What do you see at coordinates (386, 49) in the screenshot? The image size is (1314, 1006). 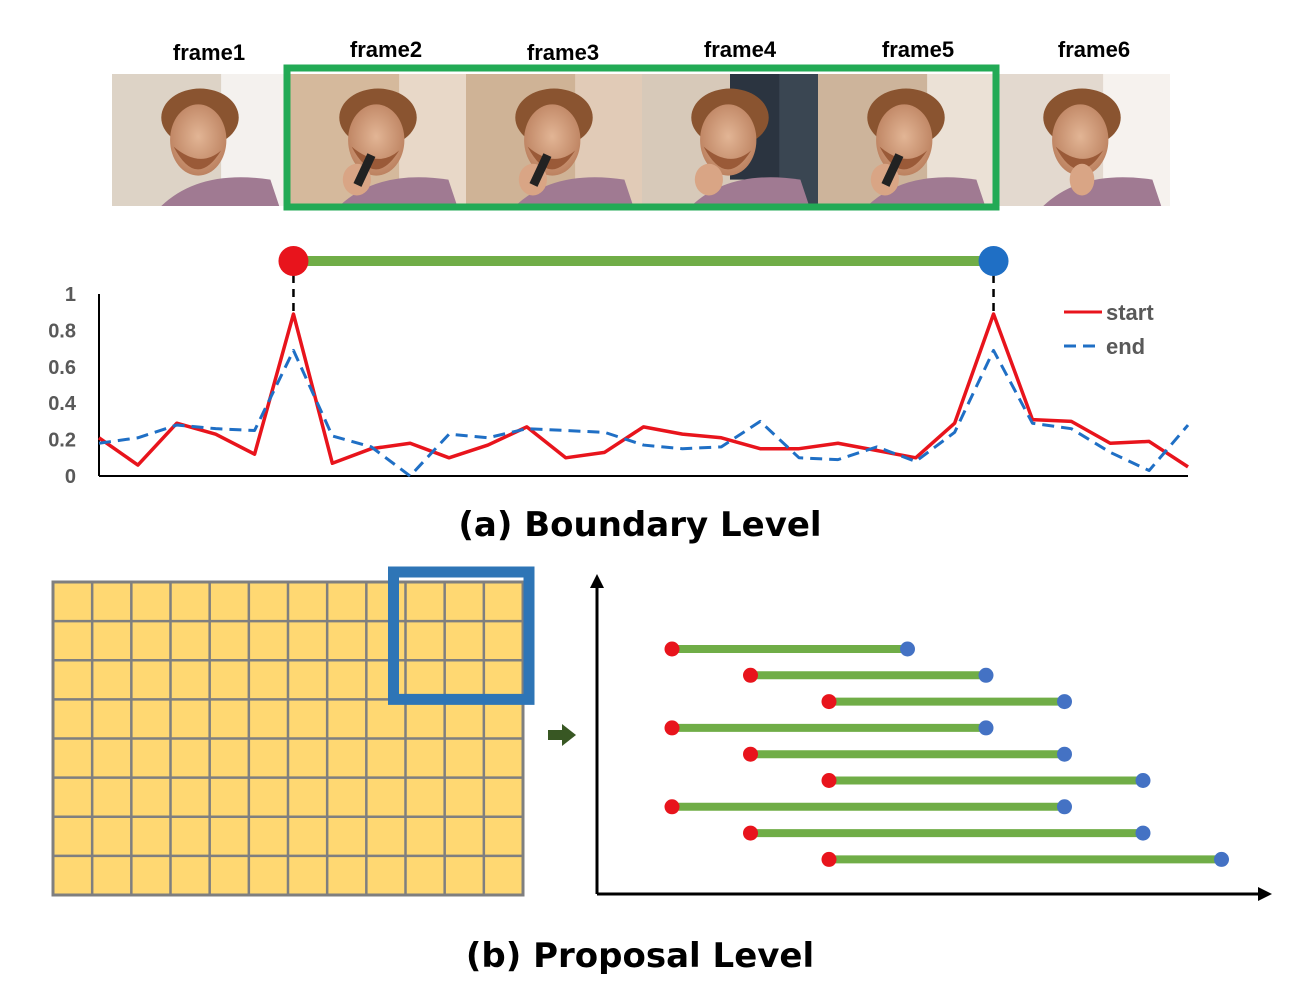 I see `frame-label: frame2` at bounding box center [386, 49].